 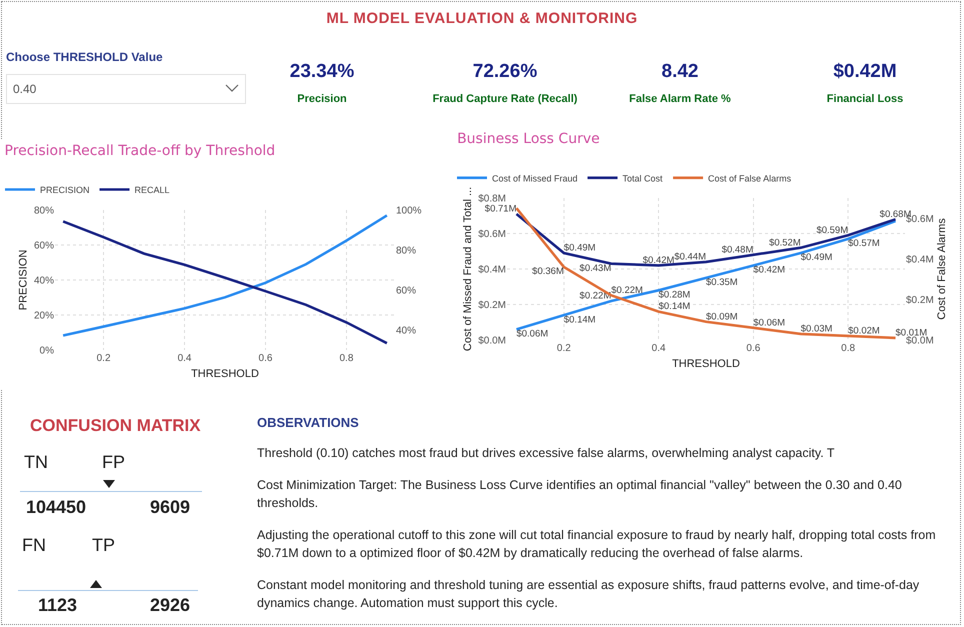 I want to click on legend-label: PRECISION, so click(x=65, y=190).